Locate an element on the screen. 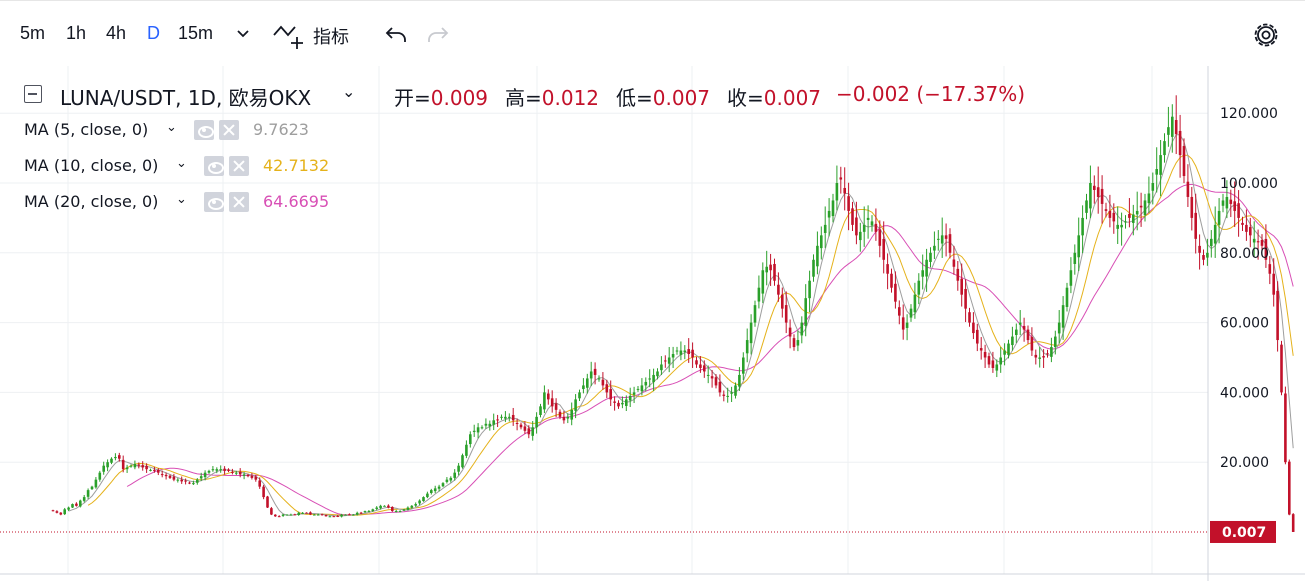  symbol-title: LUNA/USDT, 1D, 欧易OKX is located at coordinates (186, 98).